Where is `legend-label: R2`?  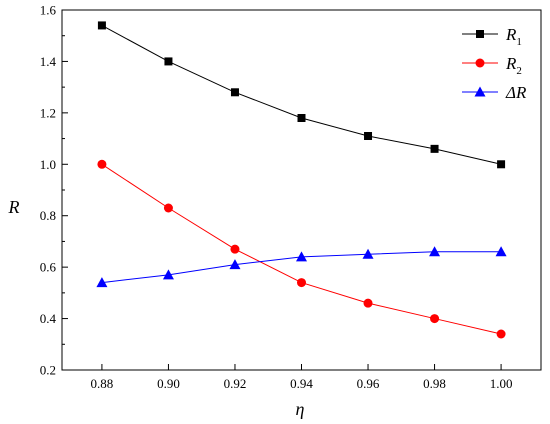 legend-label: R2 is located at coordinates (513, 65).